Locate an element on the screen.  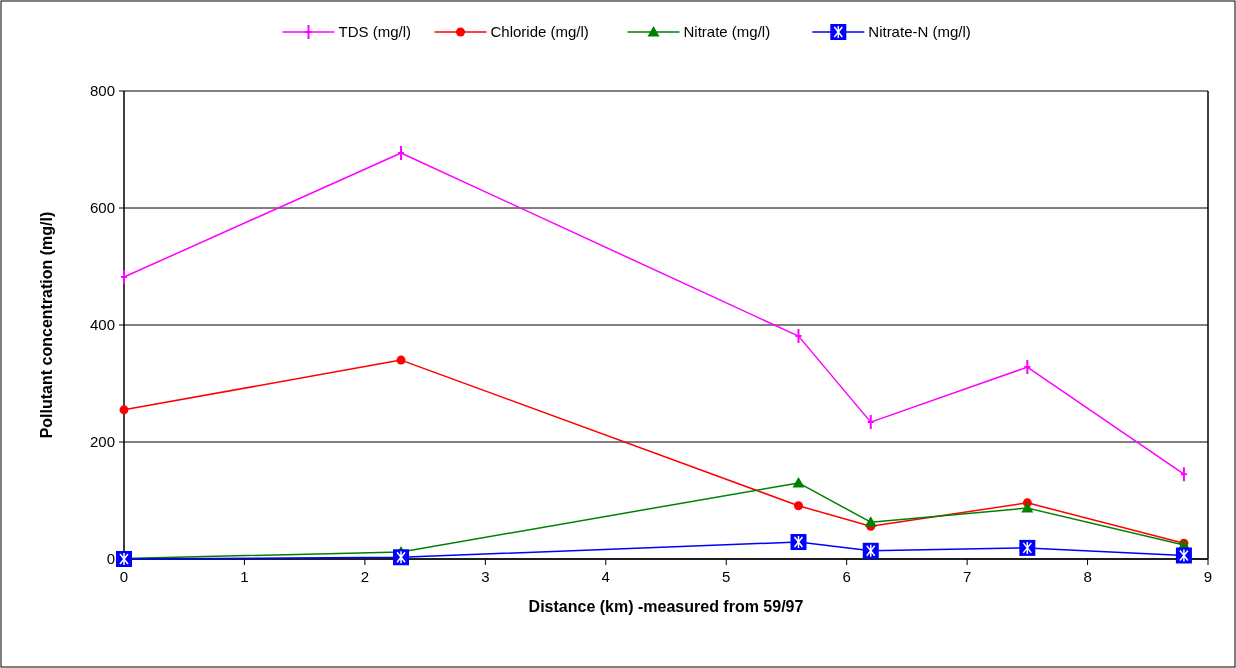
legend-label: Chloride (mg/l) is located at coordinates (539, 31).